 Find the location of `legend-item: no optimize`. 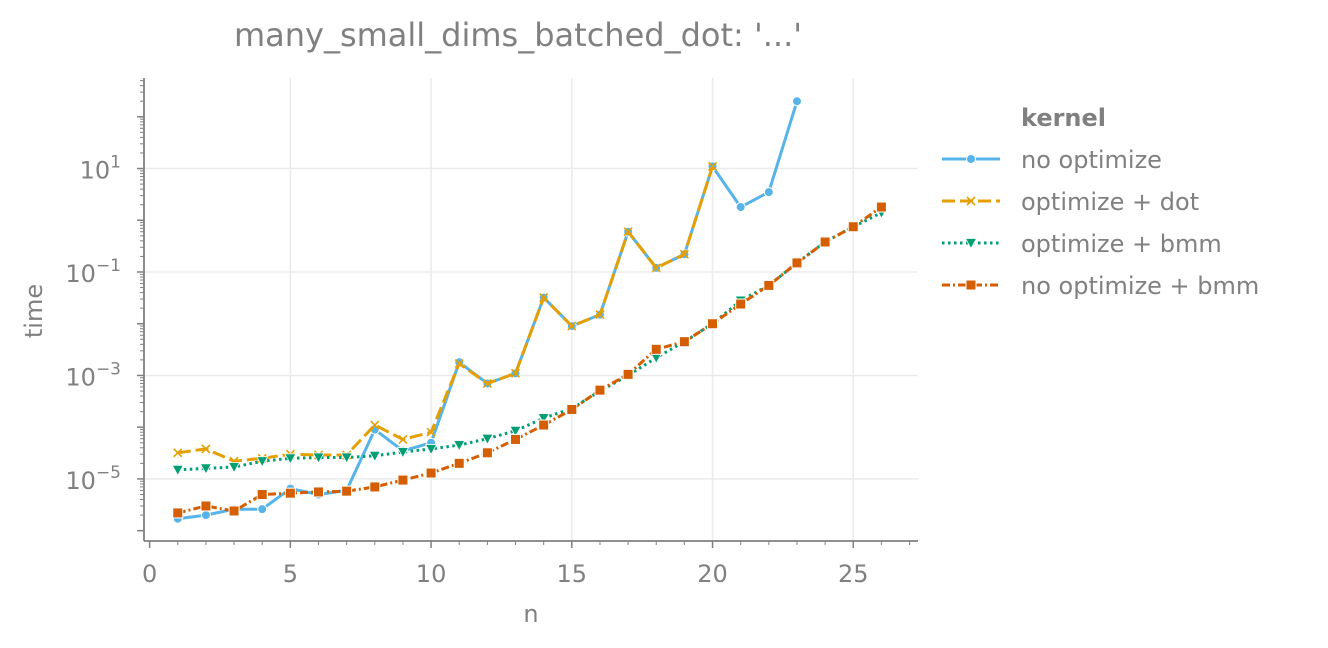

legend-item: no optimize is located at coordinates (1052, 160).